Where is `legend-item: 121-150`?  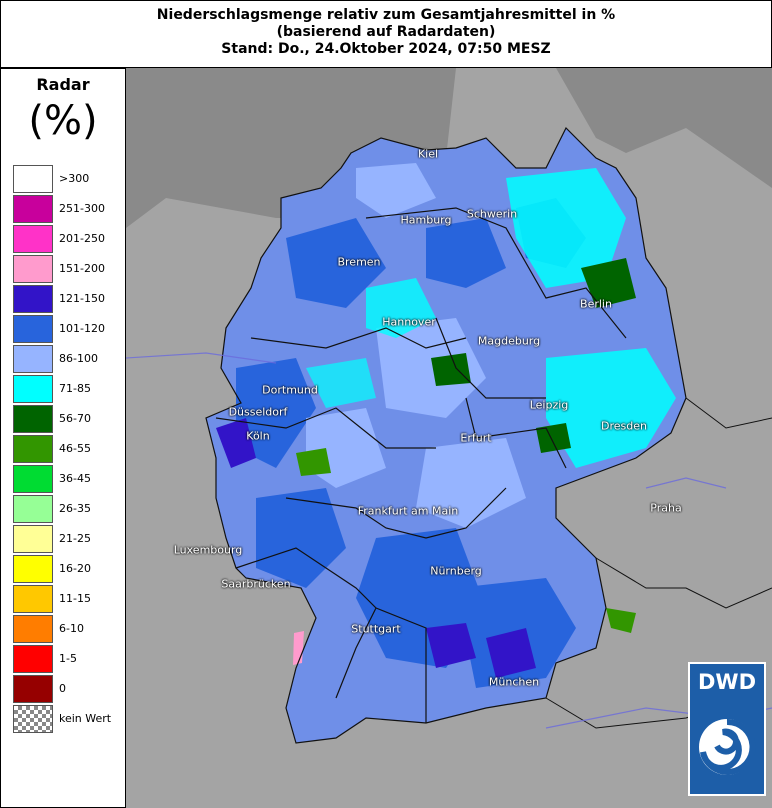
legend-item: 121-150 is located at coordinates (69, 300).